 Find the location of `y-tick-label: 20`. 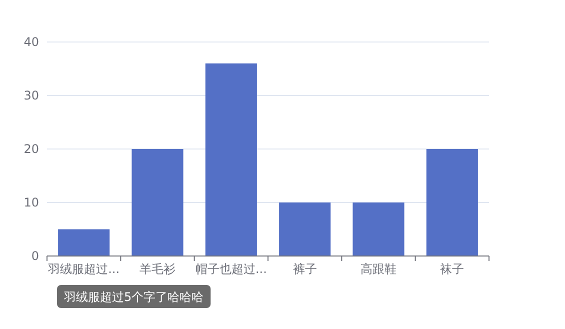

y-tick-label: 20 is located at coordinates (31, 149).